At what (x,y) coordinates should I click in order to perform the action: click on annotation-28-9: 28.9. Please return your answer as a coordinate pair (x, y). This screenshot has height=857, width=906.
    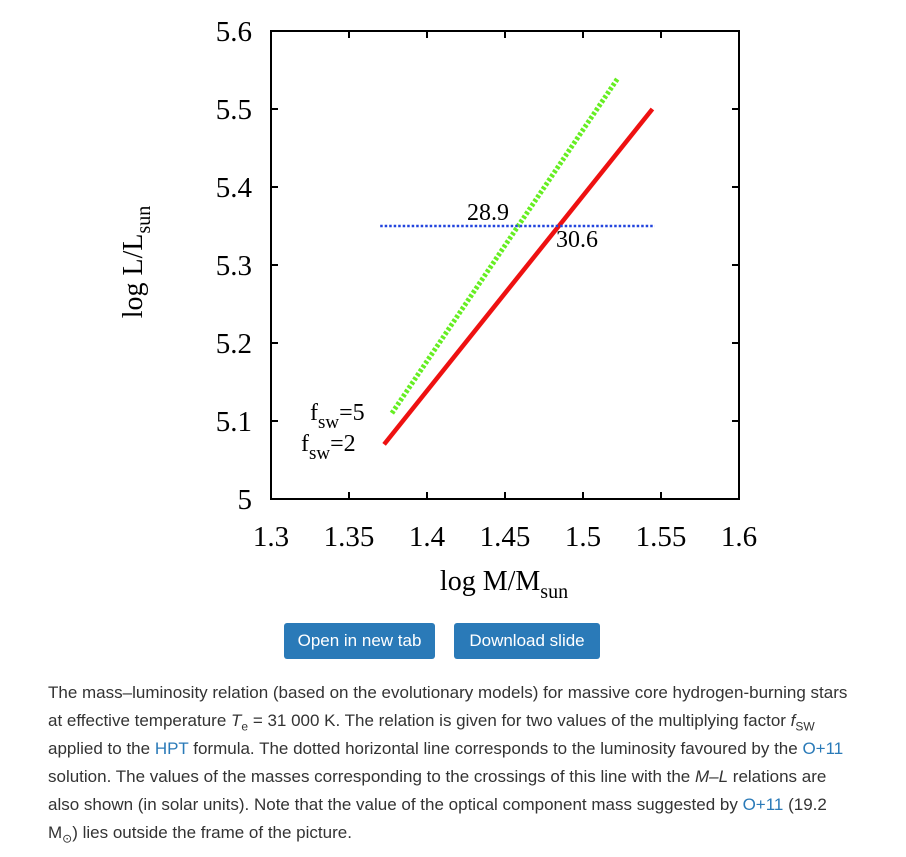
    Looking at the image, I should click on (488, 213).